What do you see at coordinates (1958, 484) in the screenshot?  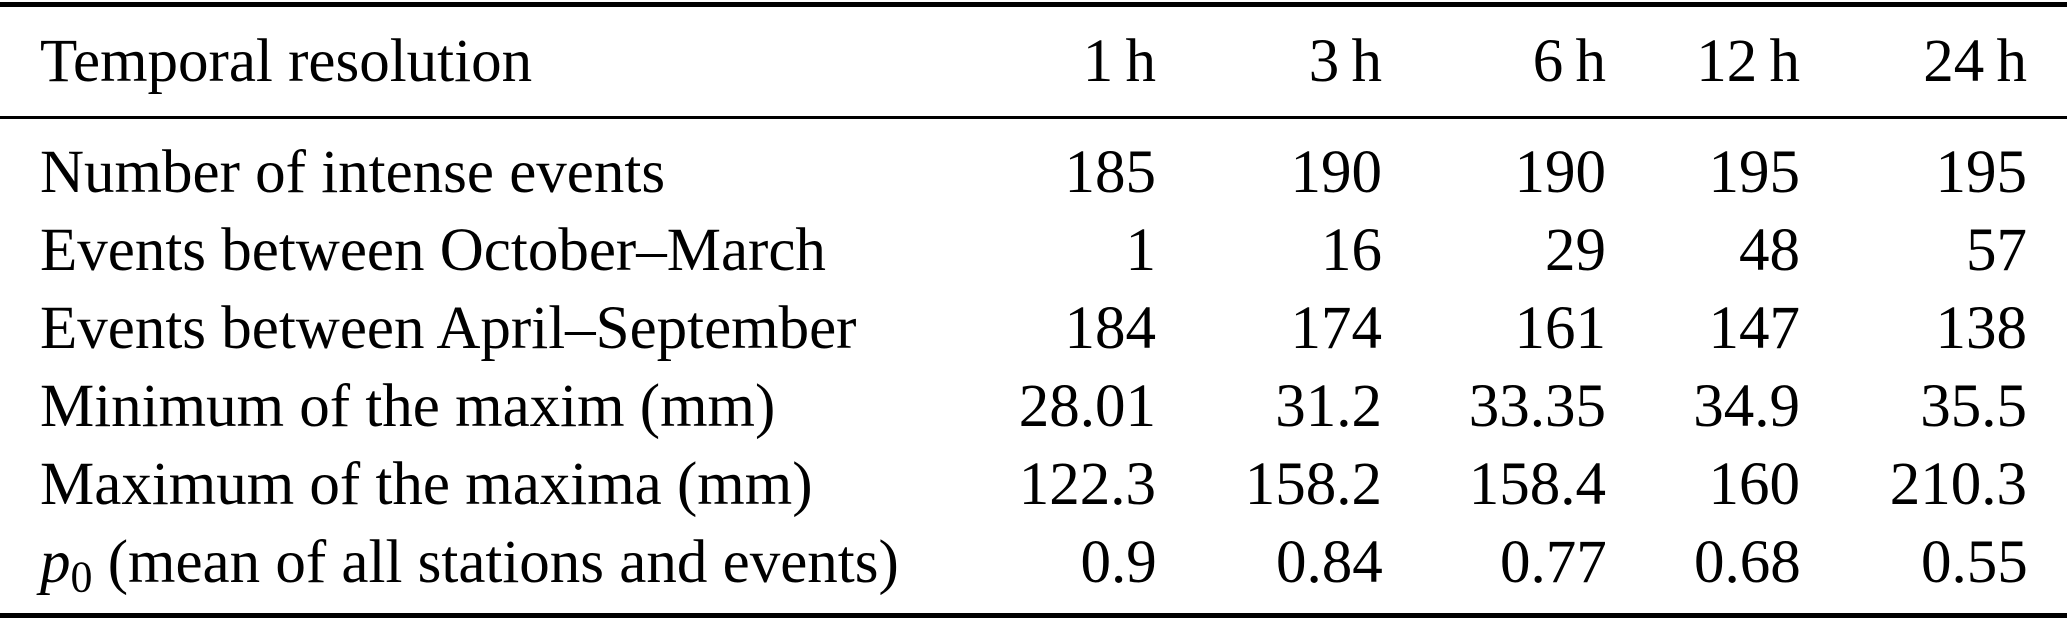 I see `cell-value: 210.3` at bounding box center [1958, 484].